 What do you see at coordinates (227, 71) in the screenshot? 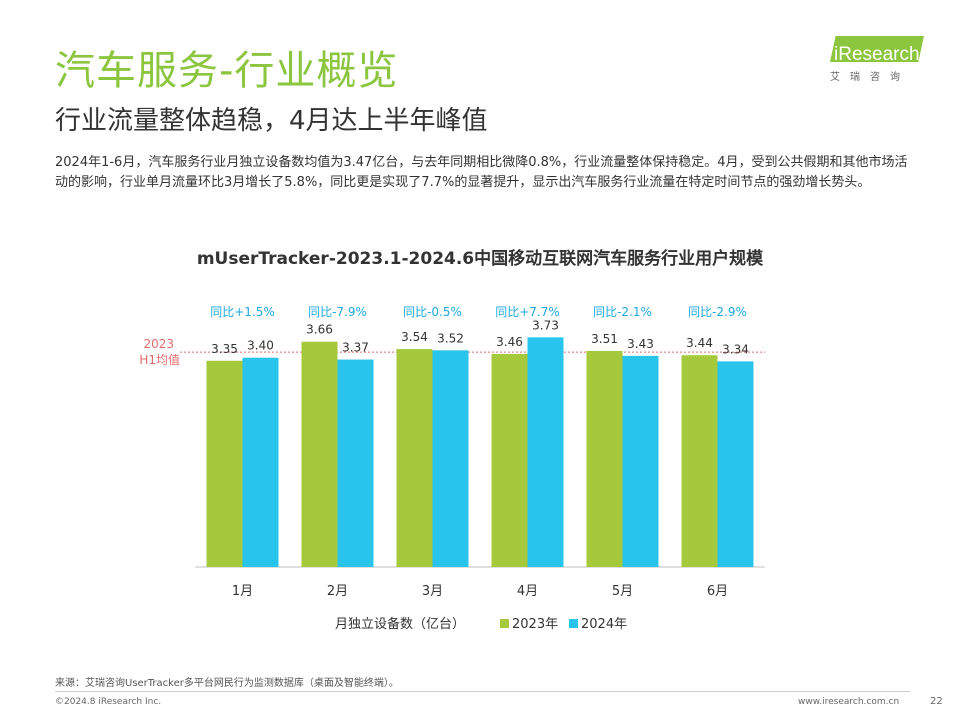
I see `page-title: 汽车服务-行业概览` at bounding box center [227, 71].